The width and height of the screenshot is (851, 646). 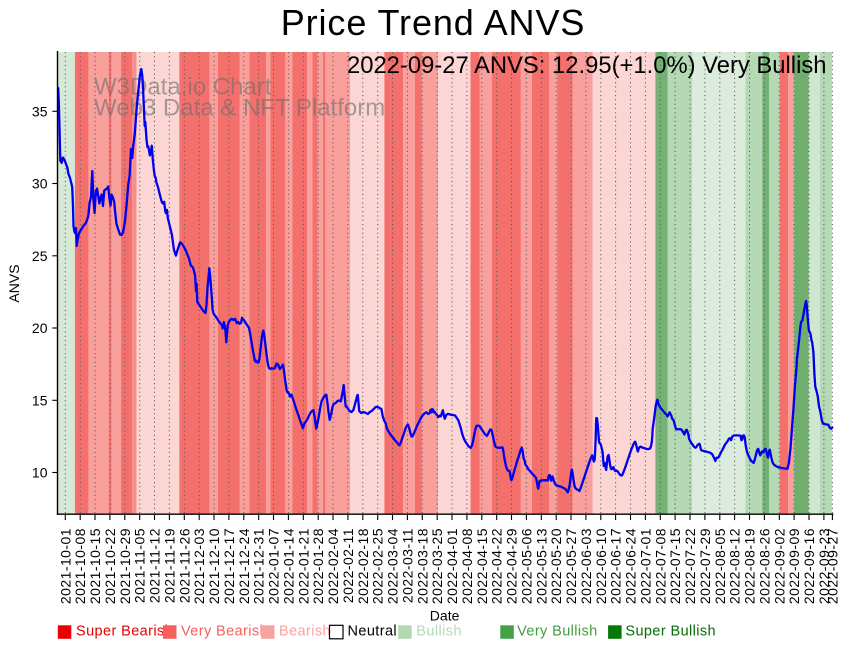 I want to click on svg-text: 20, so click(x=40, y=328).